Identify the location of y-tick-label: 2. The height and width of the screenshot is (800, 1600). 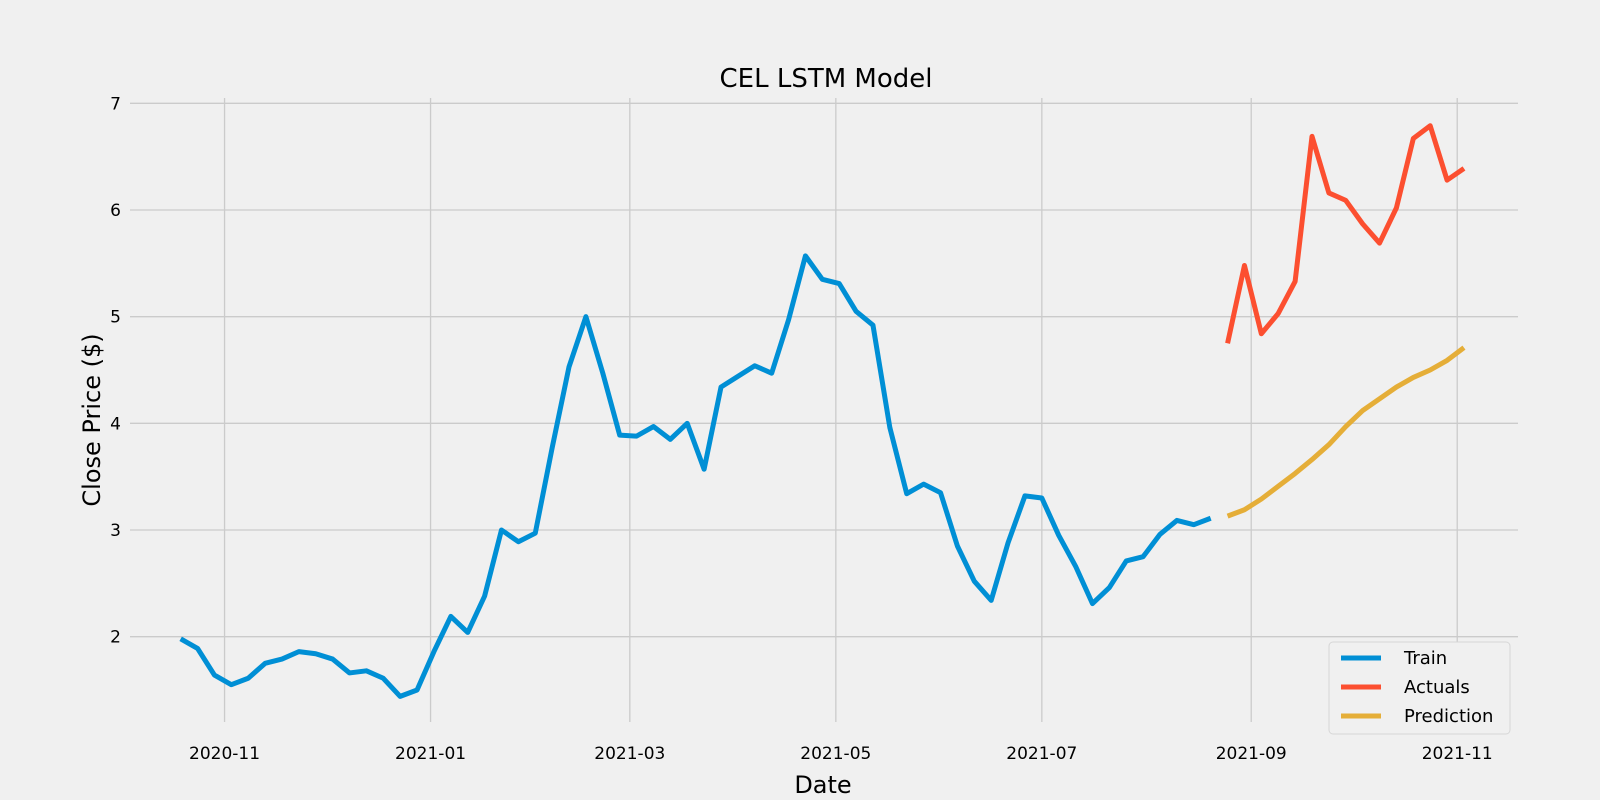
(115, 638).